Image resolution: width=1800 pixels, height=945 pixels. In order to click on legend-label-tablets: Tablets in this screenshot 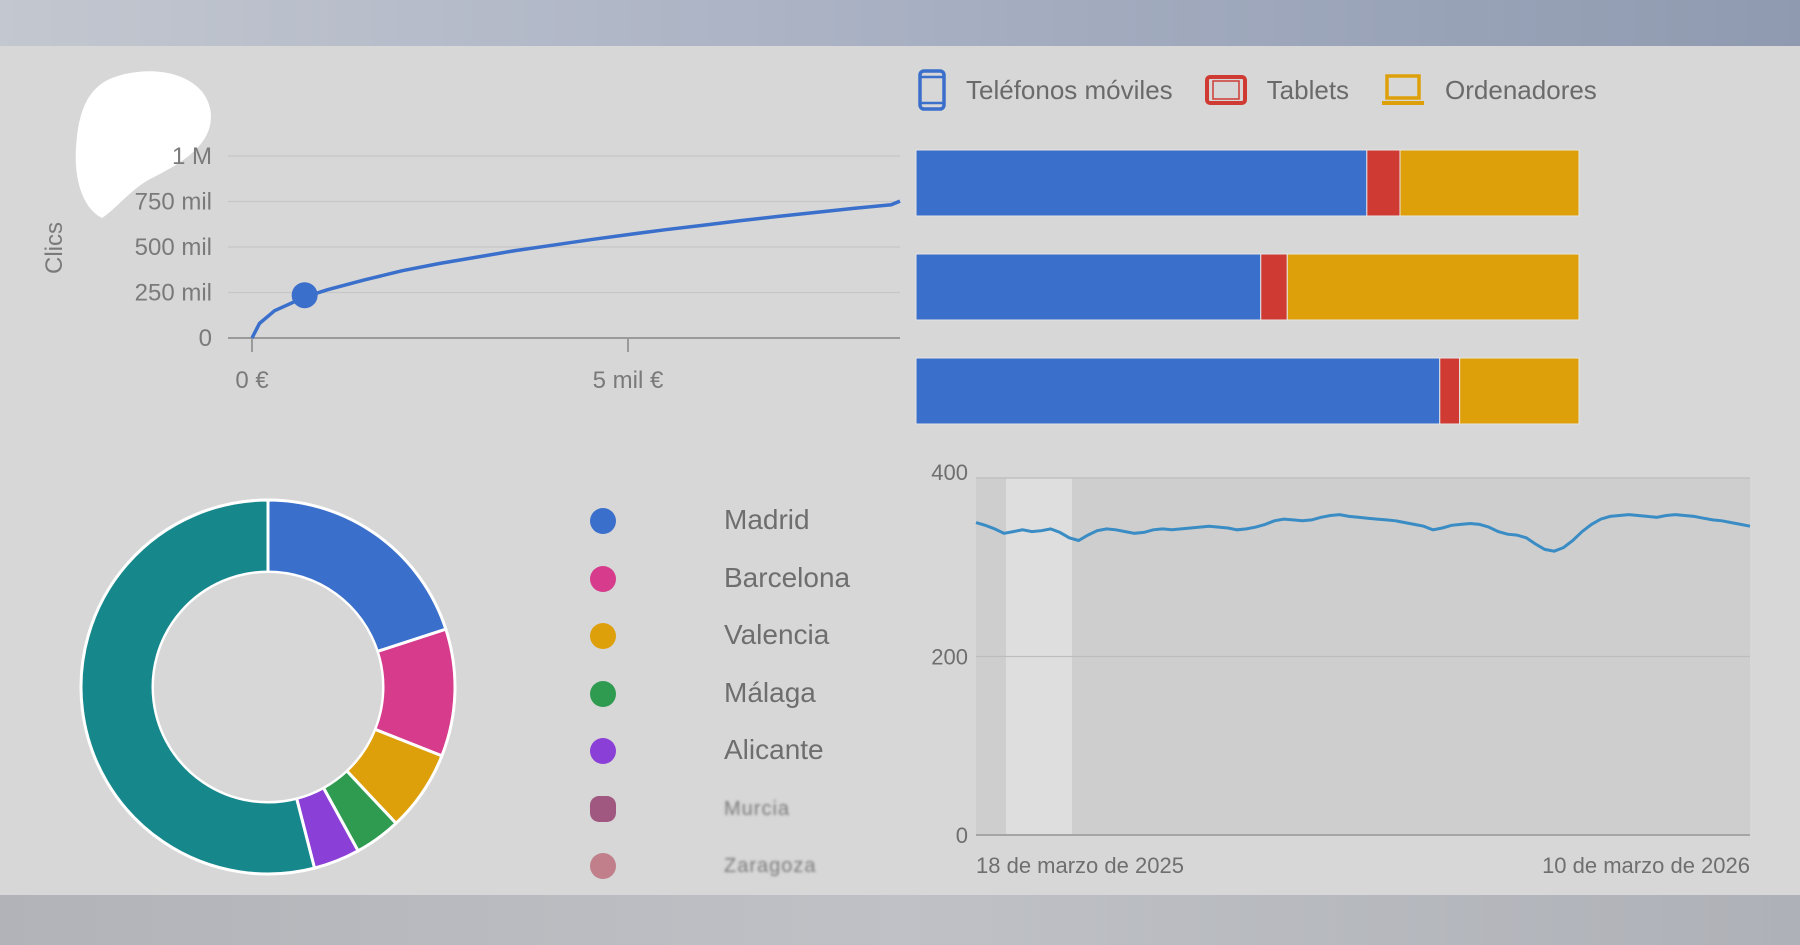, I will do `click(1308, 89)`.